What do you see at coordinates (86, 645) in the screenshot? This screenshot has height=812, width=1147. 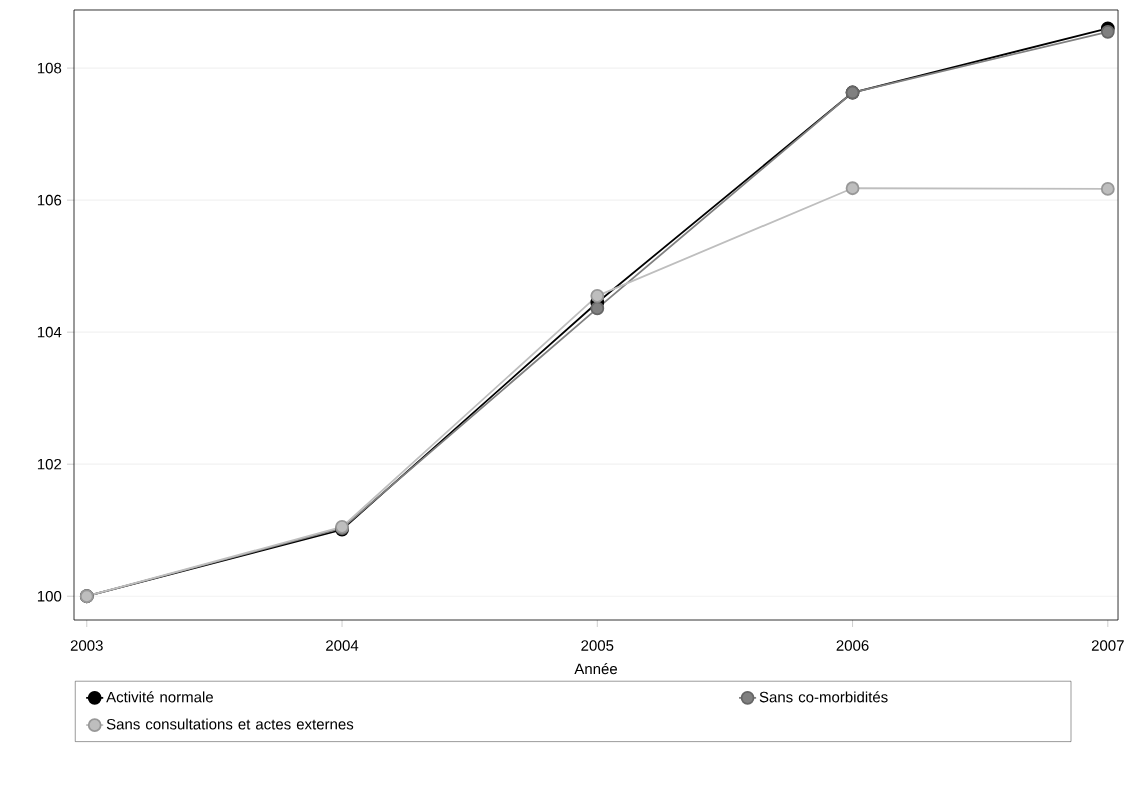 I see `x-tick-label: 2003` at bounding box center [86, 645].